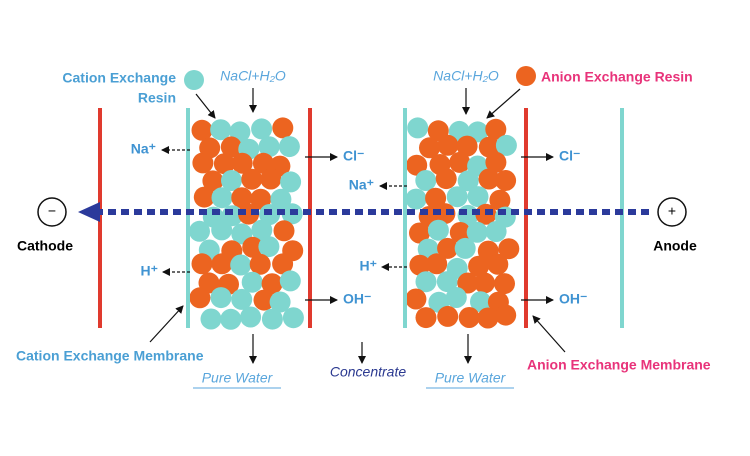  Describe the element at coordinates (194, 80) in the screenshot. I see `cation-resin-icon` at that location.